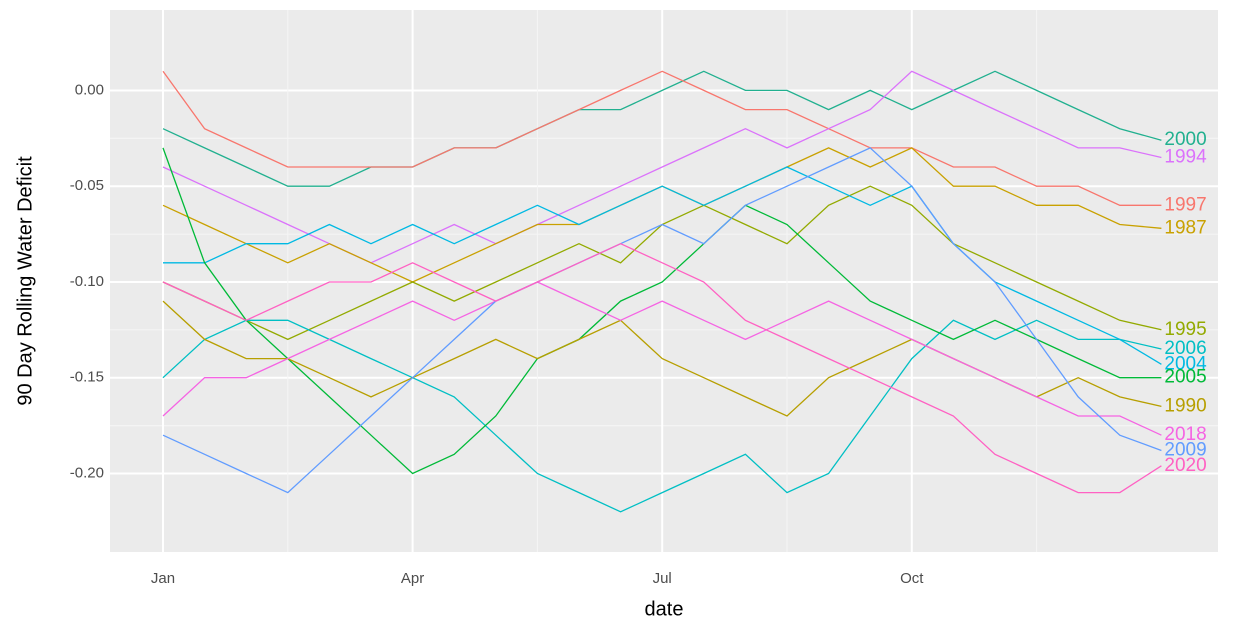  What do you see at coordinates (163, 578) in the screenshot?
I see `x-tick-label: Jan` at bounding box center [163, 578].